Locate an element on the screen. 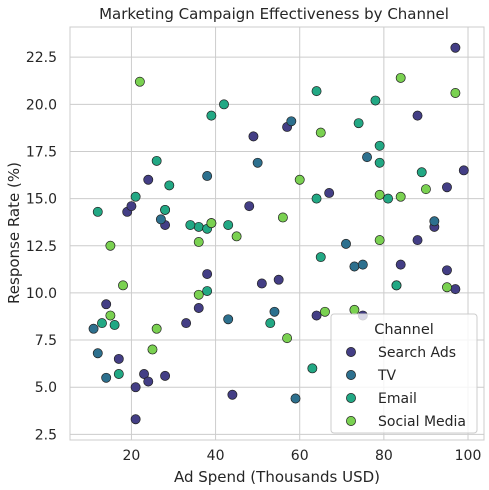 This screenshot has height=490, width=489. legend-box is located at coordinates (404, 373).